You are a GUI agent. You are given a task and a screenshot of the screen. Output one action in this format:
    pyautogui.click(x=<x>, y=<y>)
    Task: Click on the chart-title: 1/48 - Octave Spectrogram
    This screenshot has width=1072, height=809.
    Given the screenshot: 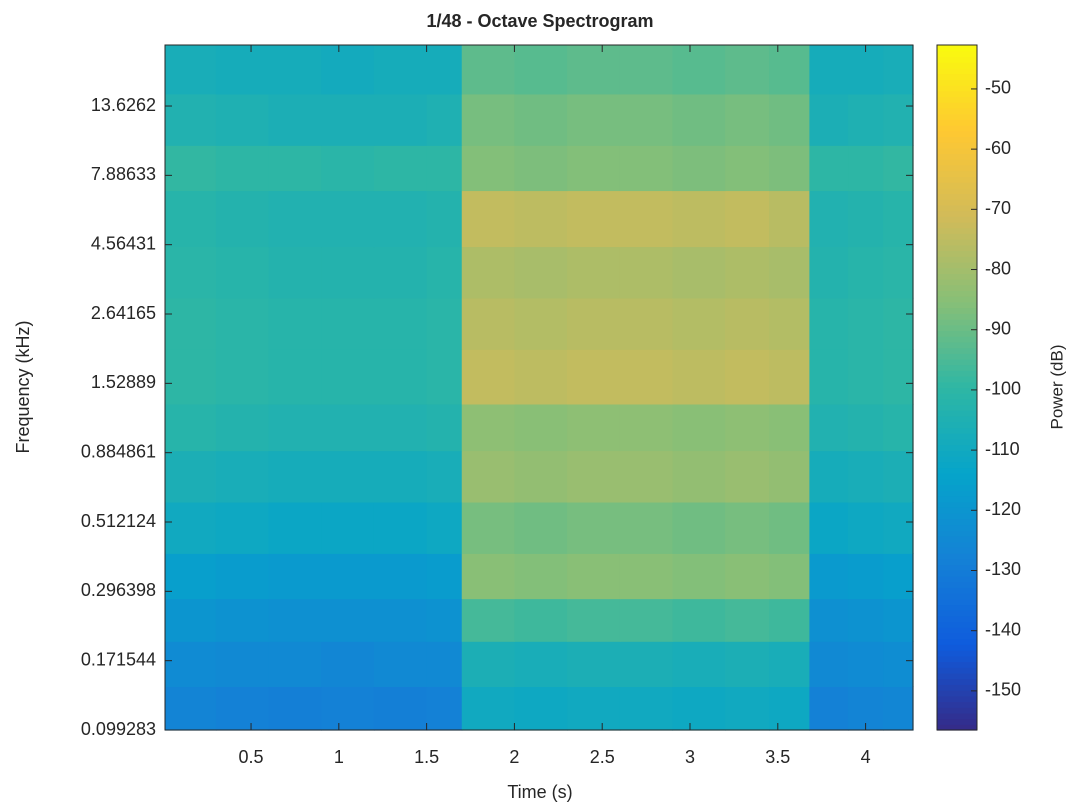 What is the action you would take?
    pyautogui.click(x=539, y=21)
    